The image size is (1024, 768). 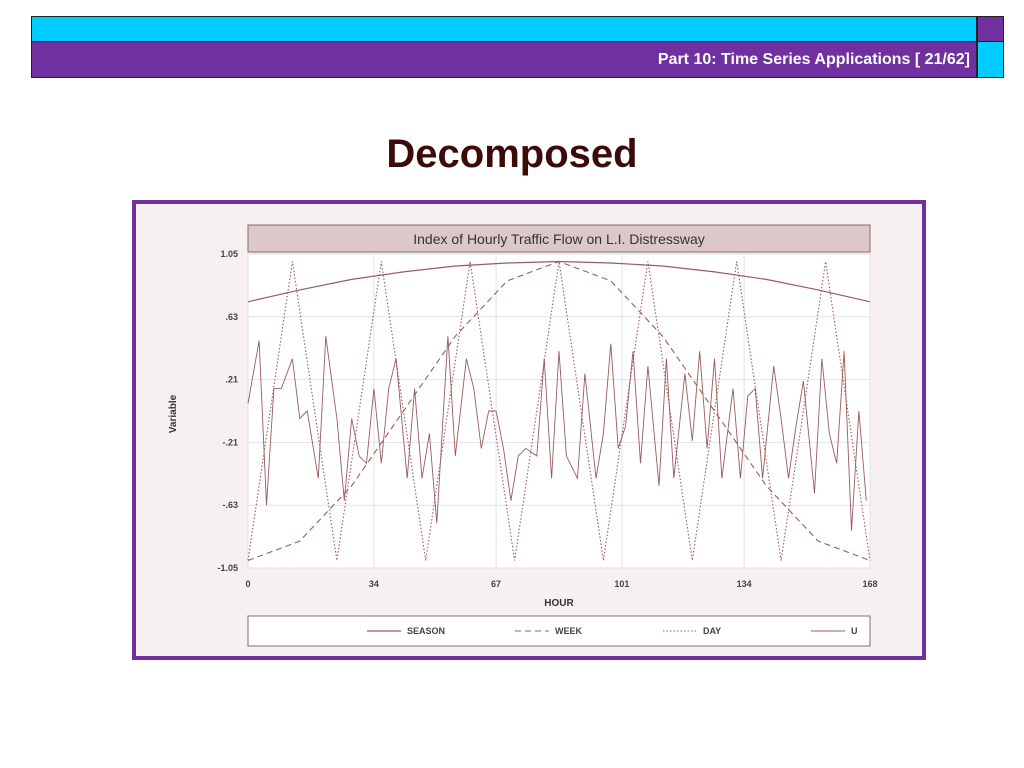 What do you see at coordinates (227, 568) in the screenshot?
I see `y-tick-label: -1.05` at bounding box center [227, 568].